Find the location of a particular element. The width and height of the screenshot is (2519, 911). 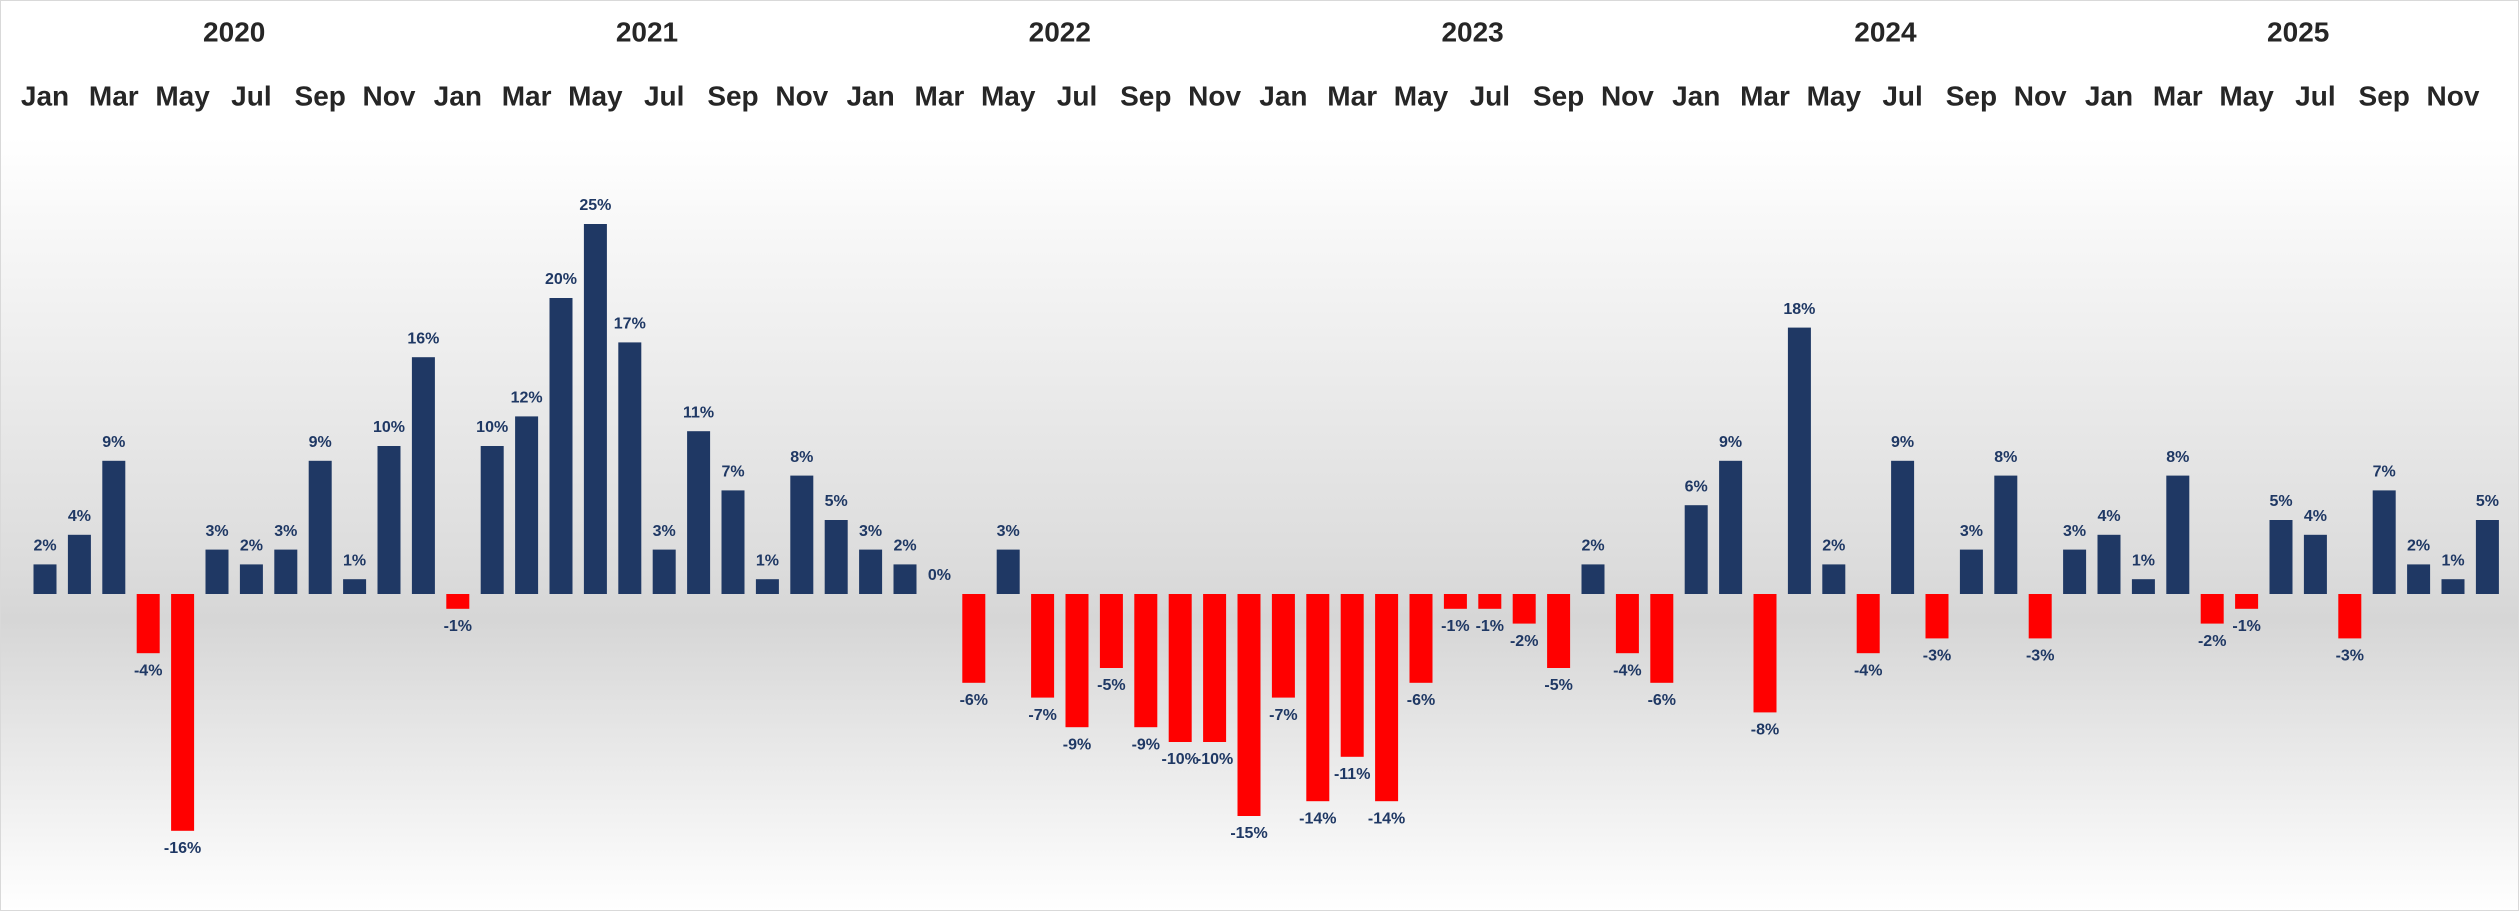

value-label: -6% is located at coordinates (1662, 700).